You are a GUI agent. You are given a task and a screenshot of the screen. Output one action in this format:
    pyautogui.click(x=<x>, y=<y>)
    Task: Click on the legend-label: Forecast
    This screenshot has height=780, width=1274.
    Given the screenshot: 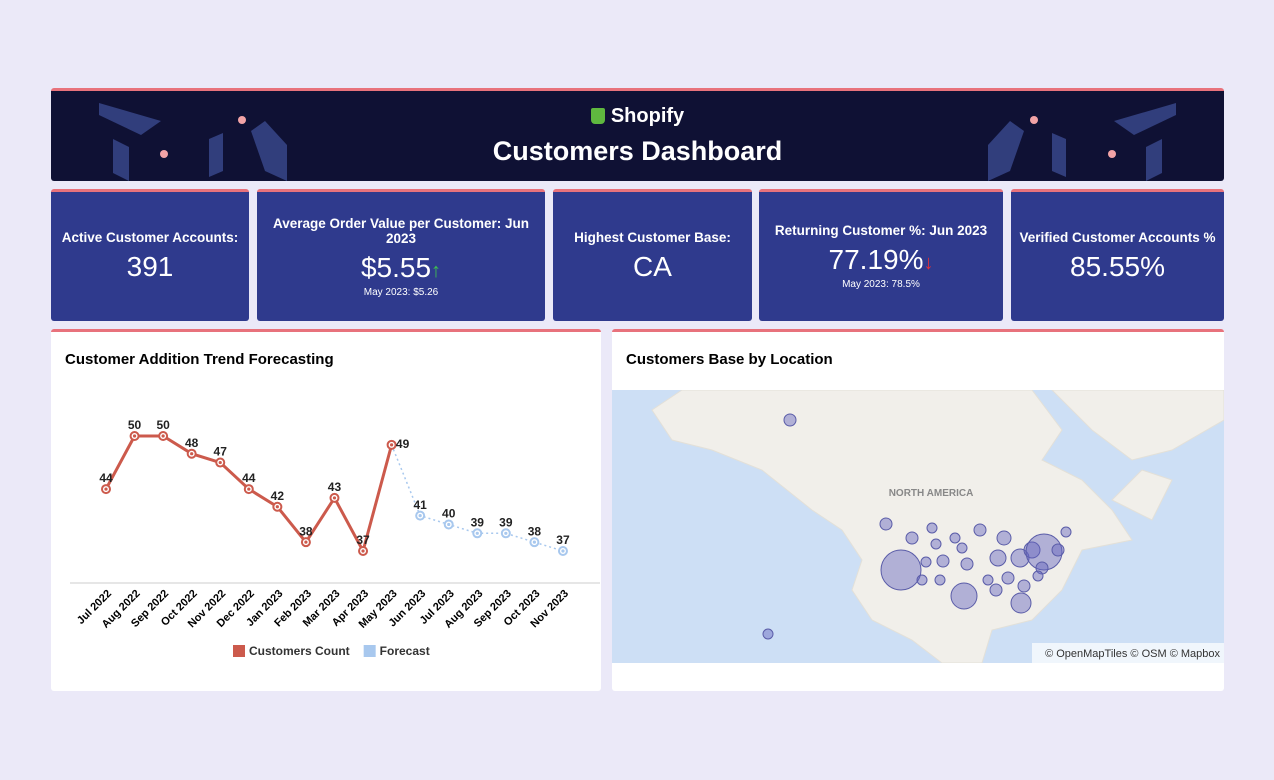 What is the action you would take?
    pyautogui.click(x=405, y=651)
    